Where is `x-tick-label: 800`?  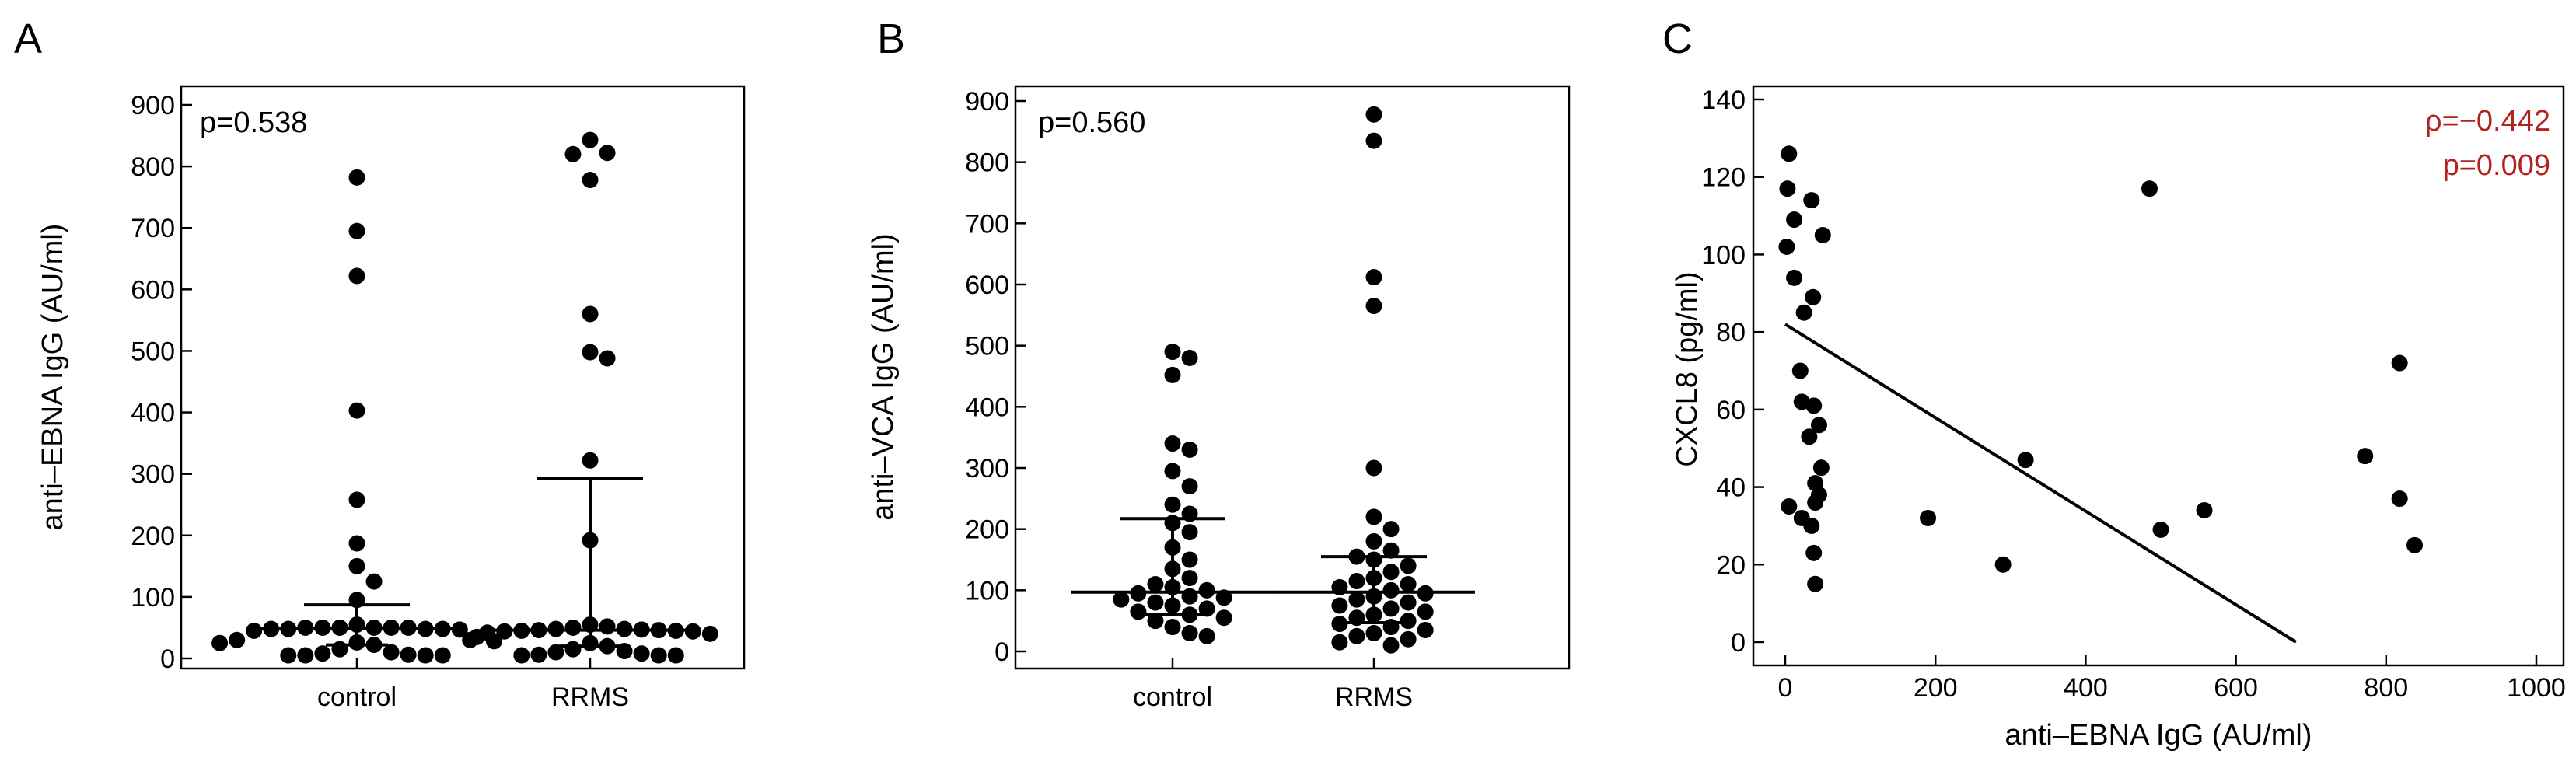
x-tick-label: 800 is located at coordinates (2386, 688).